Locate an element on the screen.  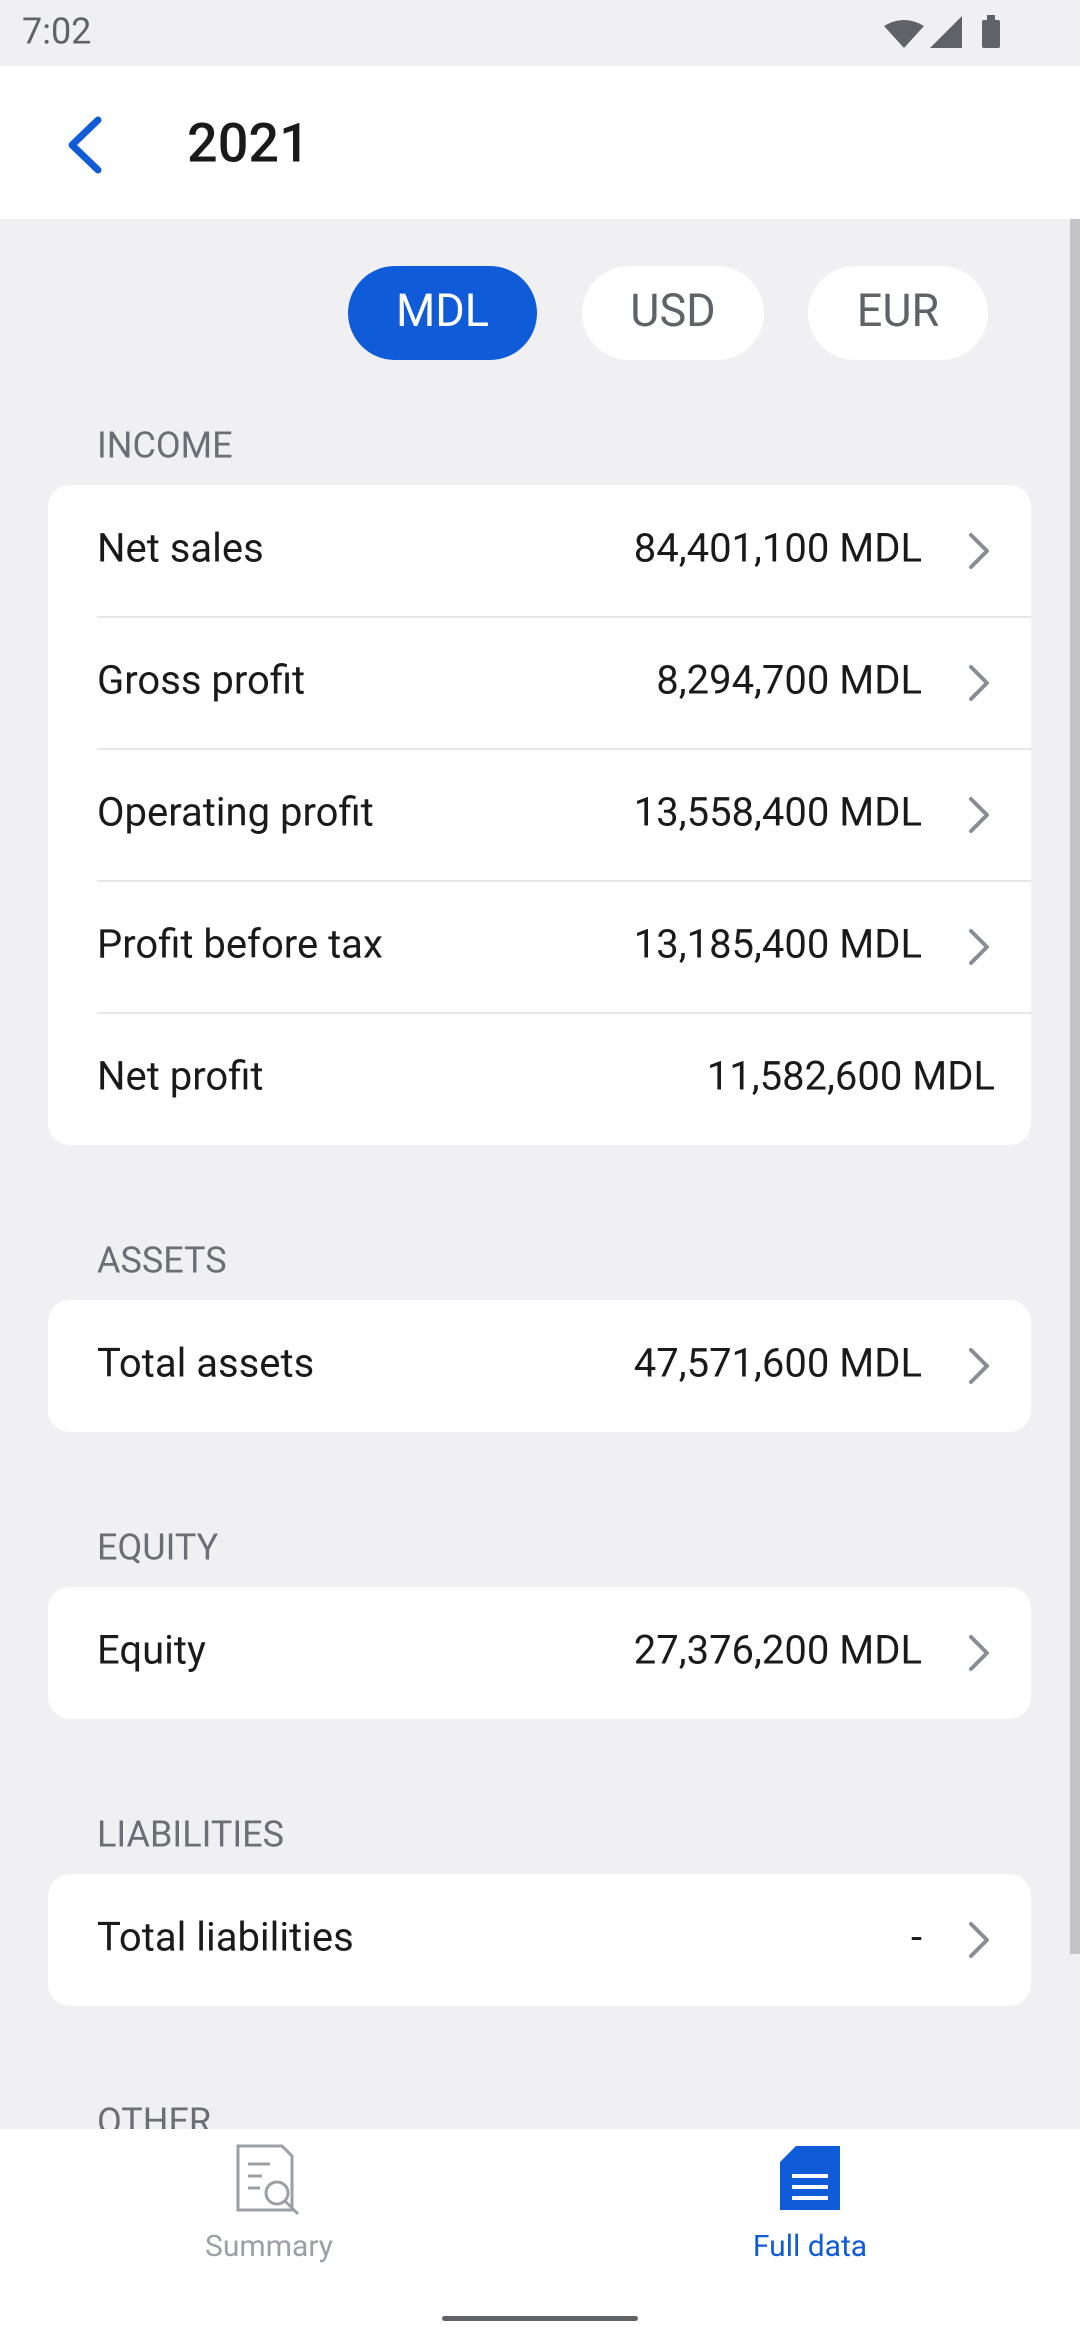
section-title: ASSETS is located at coordinates (162, 1261).